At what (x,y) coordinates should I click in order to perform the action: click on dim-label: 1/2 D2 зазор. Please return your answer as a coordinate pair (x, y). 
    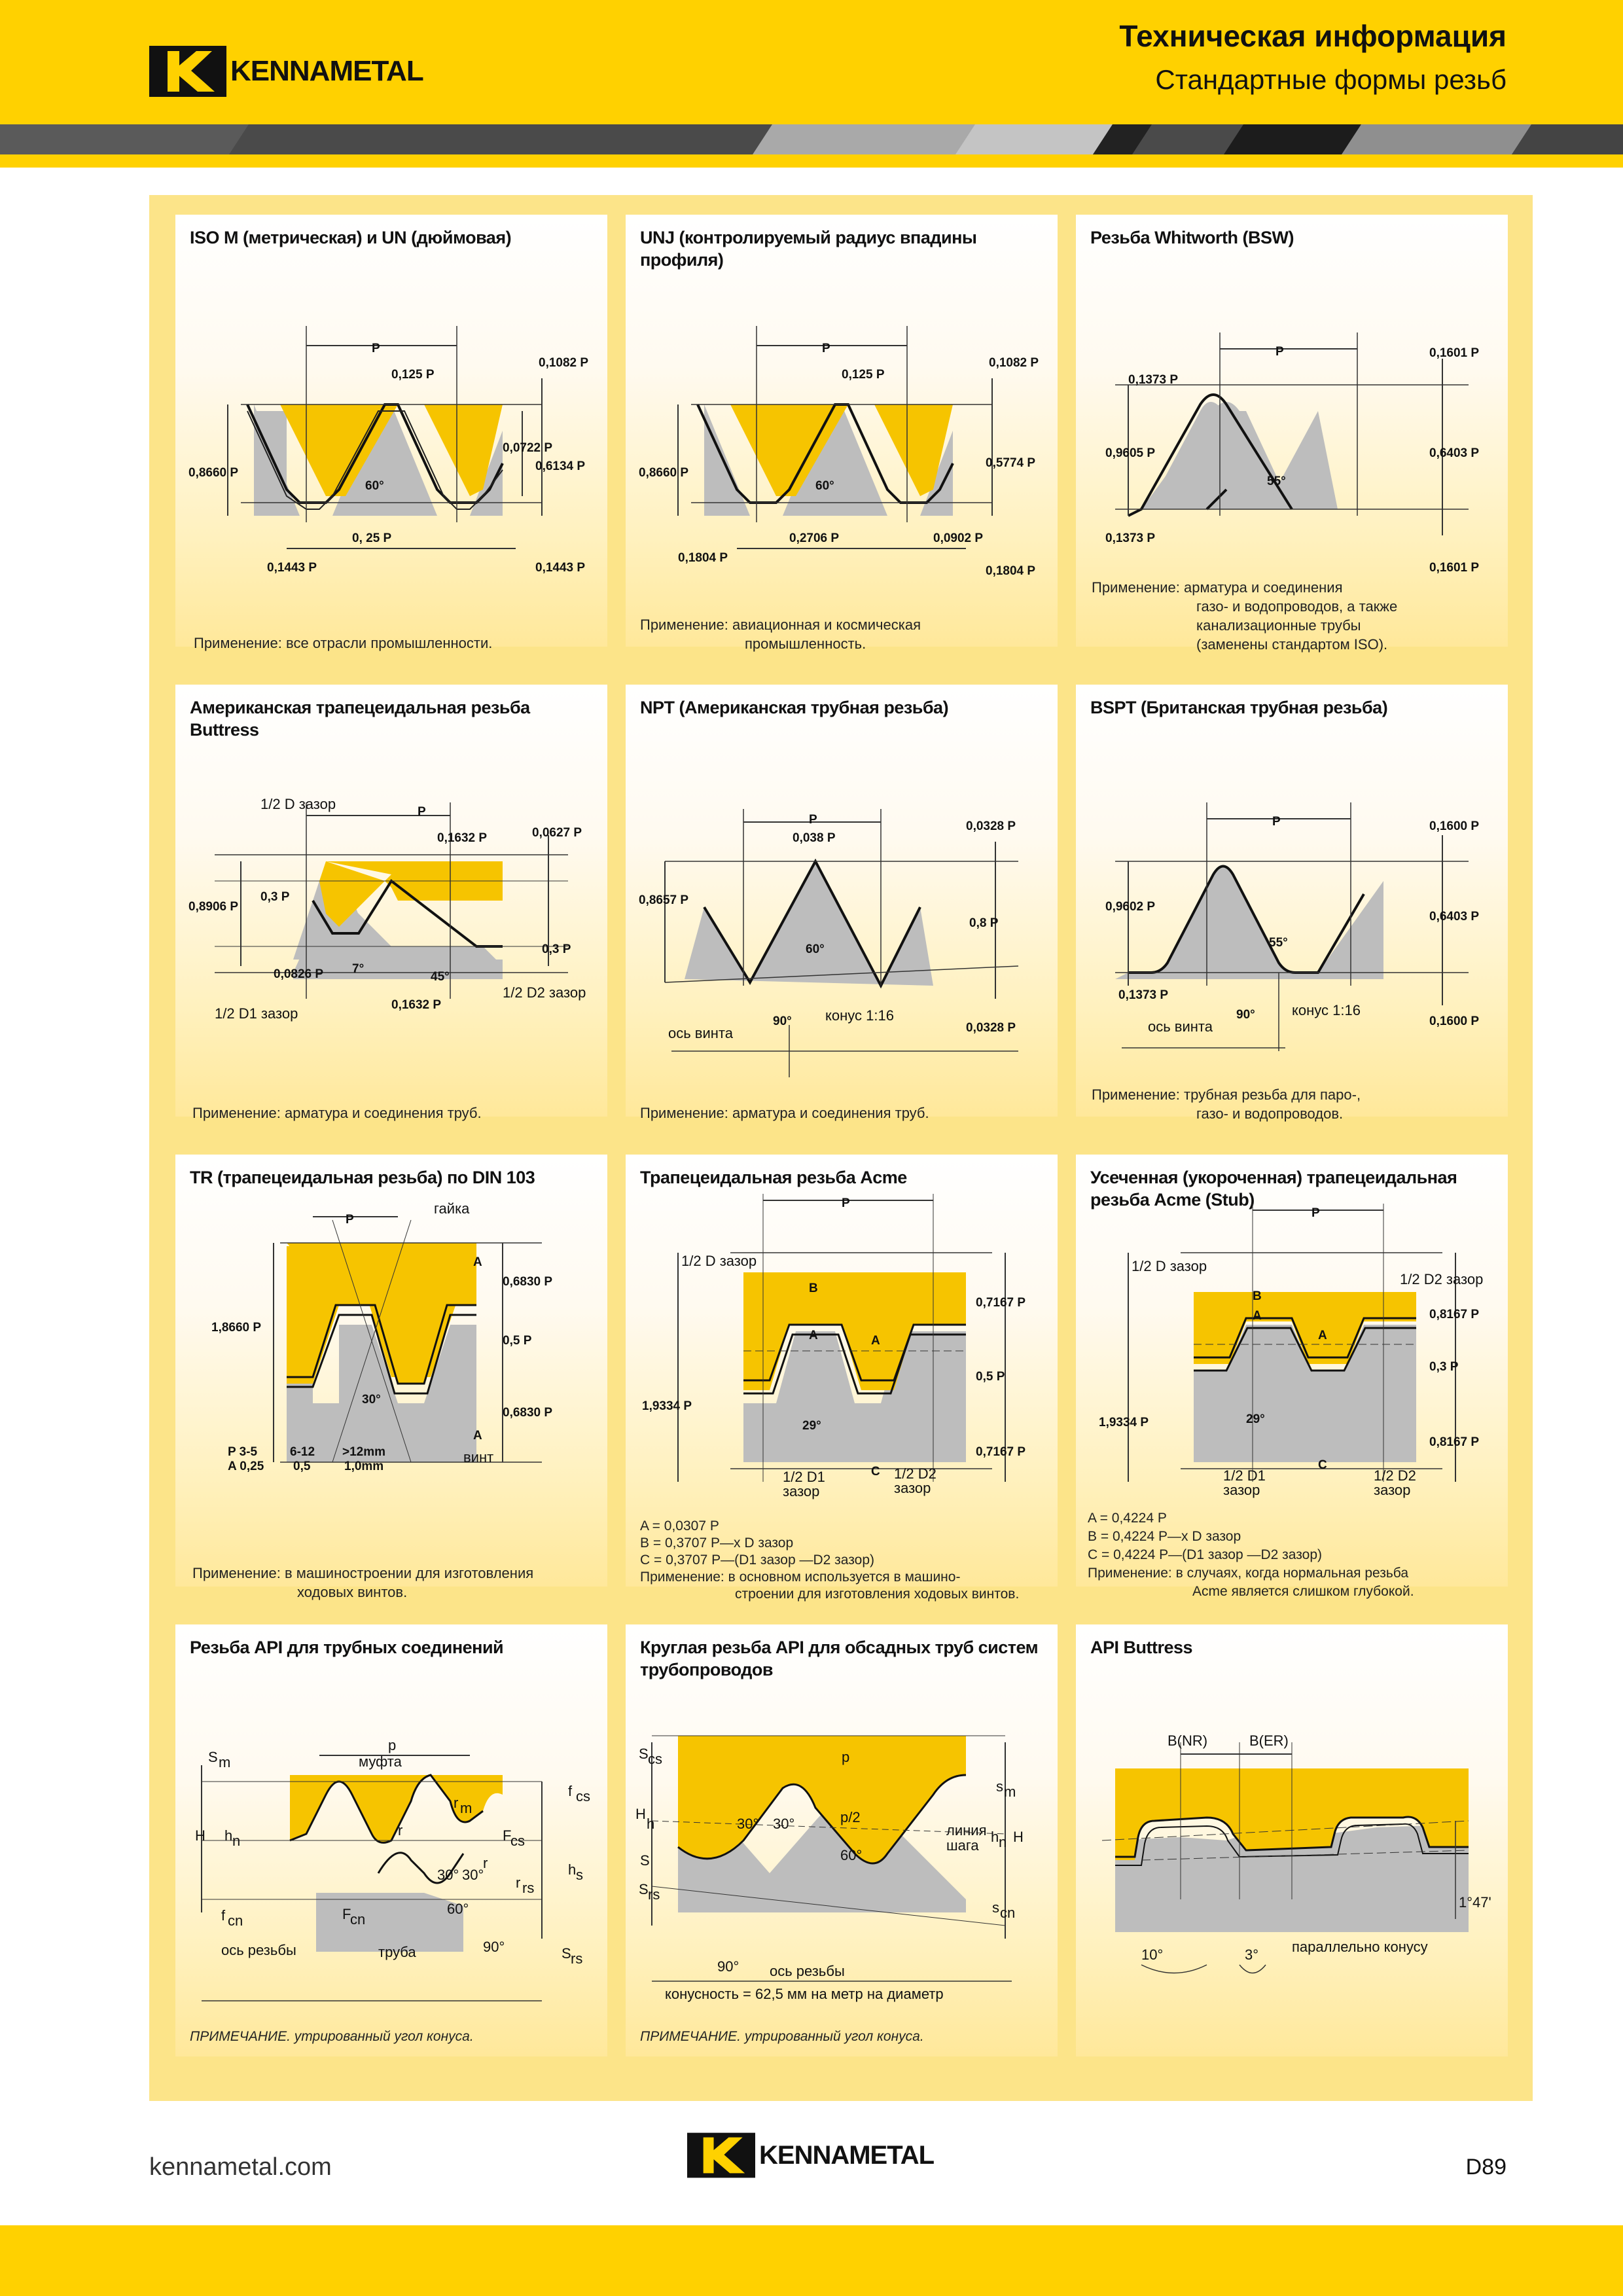
    Looking at the image, I should click on (544, 992).